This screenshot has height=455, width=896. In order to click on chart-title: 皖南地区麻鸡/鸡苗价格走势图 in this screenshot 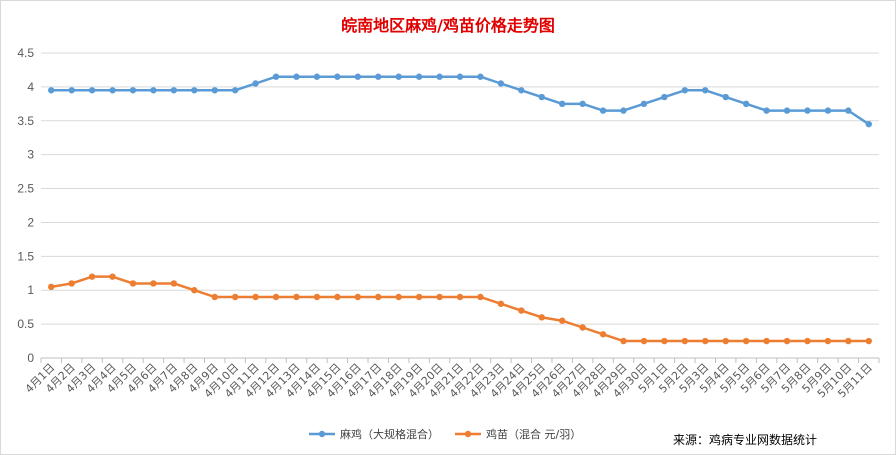, I will do `click(448, 25)`.